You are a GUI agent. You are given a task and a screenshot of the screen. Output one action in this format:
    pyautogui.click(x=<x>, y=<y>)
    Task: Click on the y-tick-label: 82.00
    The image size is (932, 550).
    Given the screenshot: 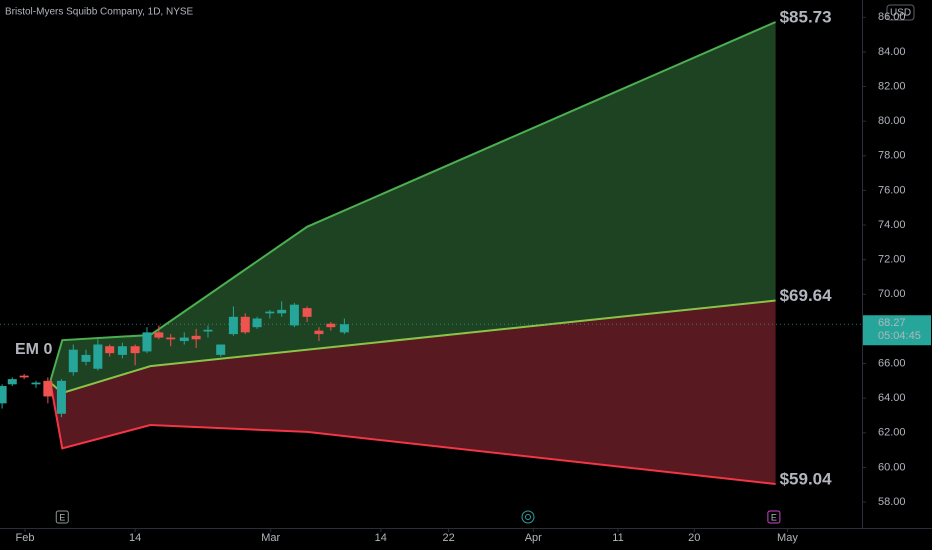 What is the action you would take?
    pyautogui.click(x=892, y=86)
    